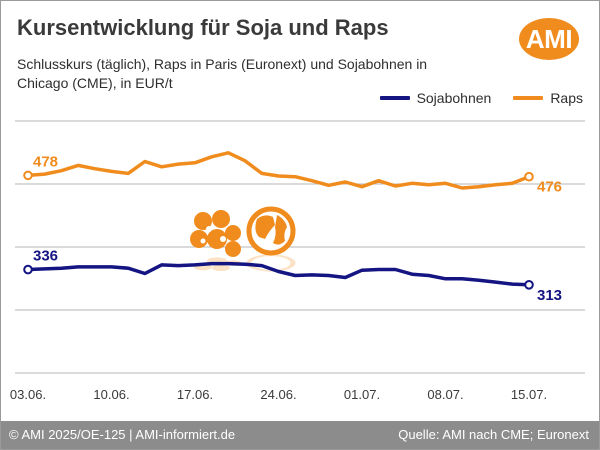 The image size is (600, 450). Describe the element at coordinates (529, 394) in the screenshot. I see `x-tick-label: 15.07.` at that location.